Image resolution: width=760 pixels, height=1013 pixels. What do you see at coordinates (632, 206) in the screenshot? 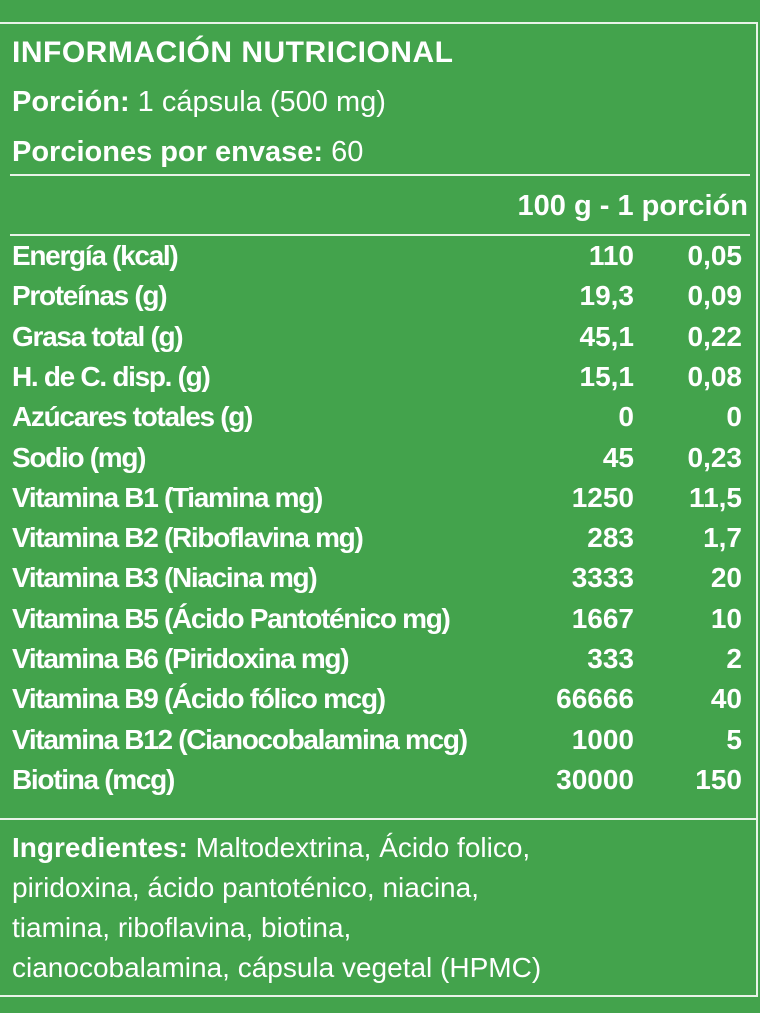
I see `column-header: 100 g - 1 porción` at bounding box center [632, 206].